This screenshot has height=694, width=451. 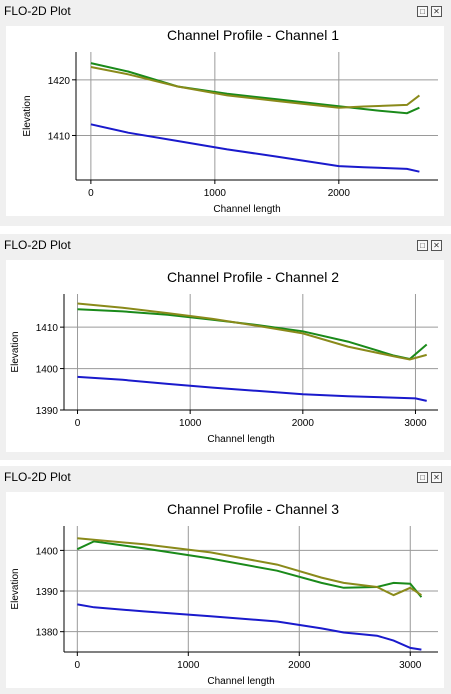 I want to click on chart-title: Channel Profile - Channel 1, so click(x=253, y=35).